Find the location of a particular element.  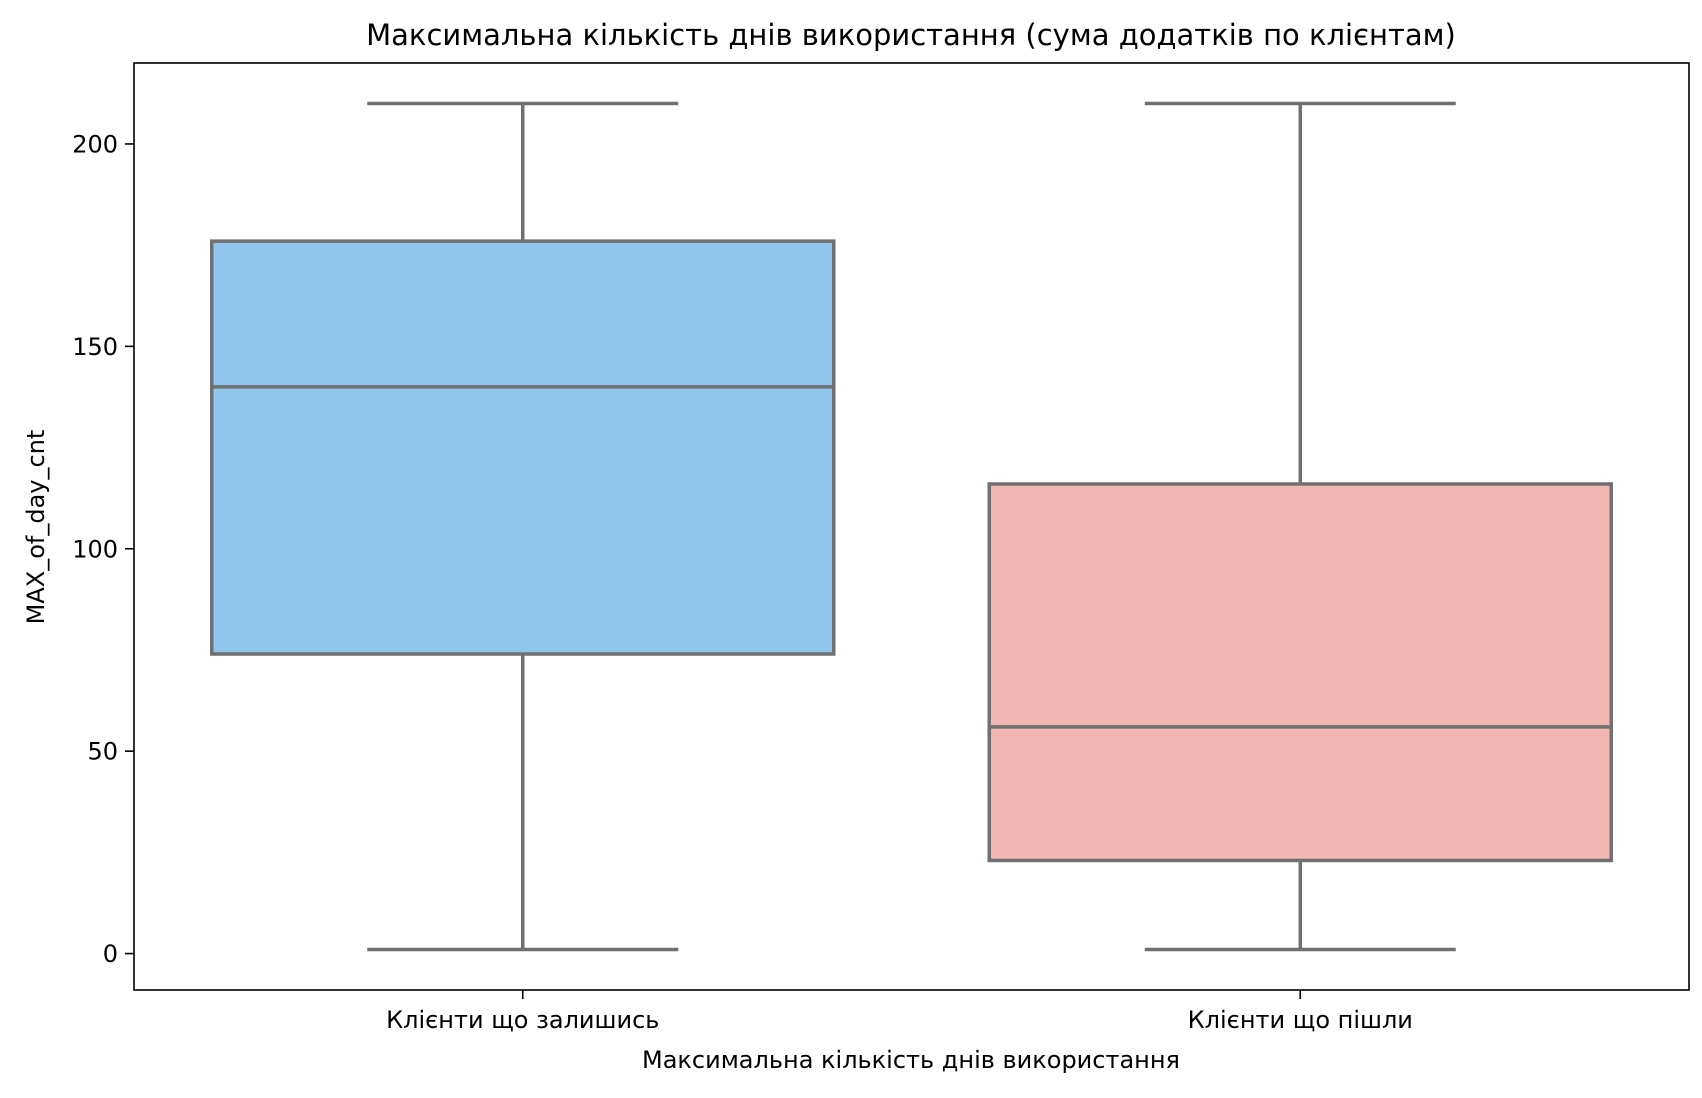

y-tick-label: 150 is located at coordinates (95, 347).